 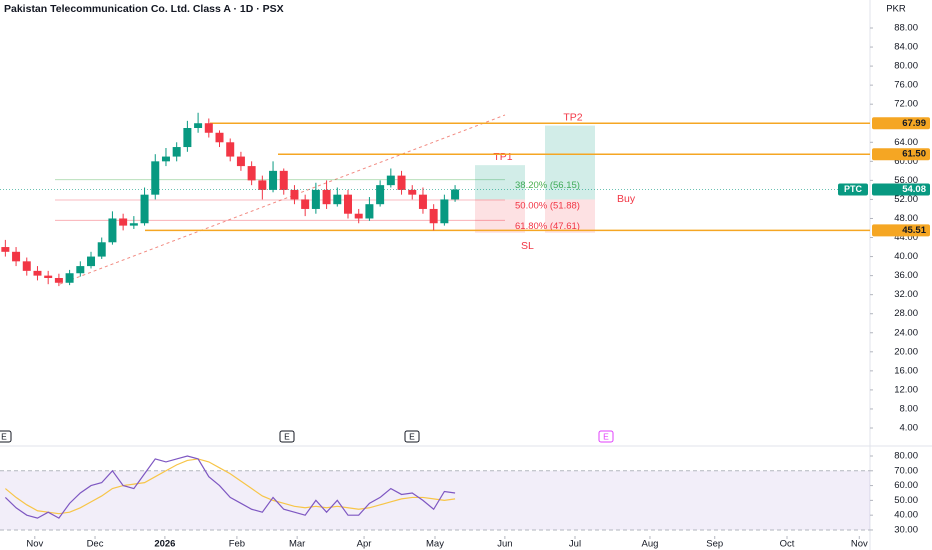 What do you see at coordinates (906, 28) in the screenshot?
I see `y-tick-label: 88.00` at bounding box center [906, 28].